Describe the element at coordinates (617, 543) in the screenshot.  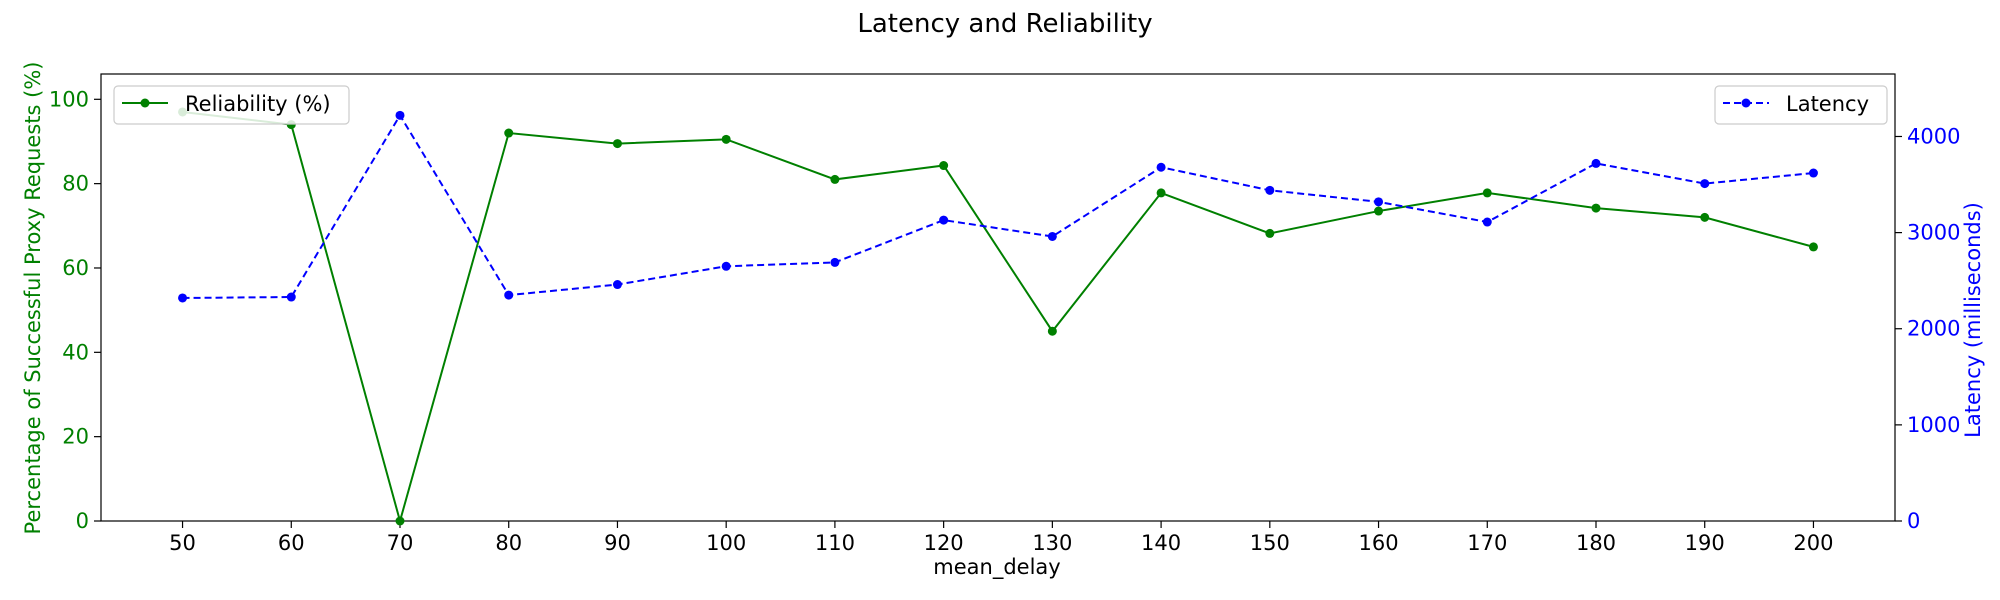
I see `x-tick-label: 90` at that location.